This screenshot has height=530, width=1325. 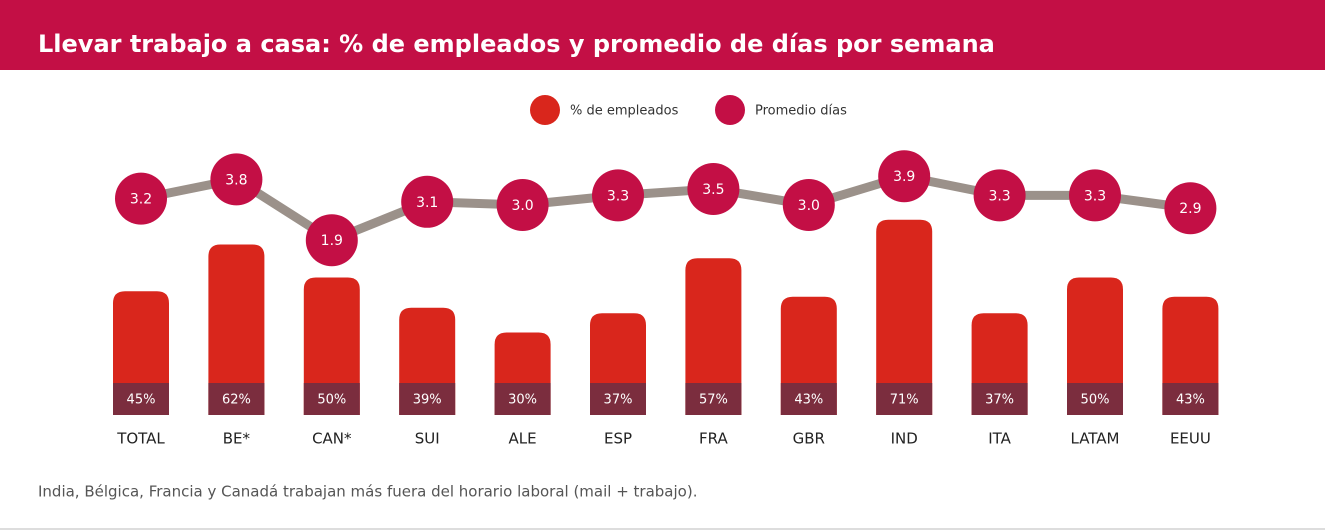 What do you see at coordinates (801, 111) in the screenshot?
I see `legend-label: Promedio días` at bounding box center [801, 111].